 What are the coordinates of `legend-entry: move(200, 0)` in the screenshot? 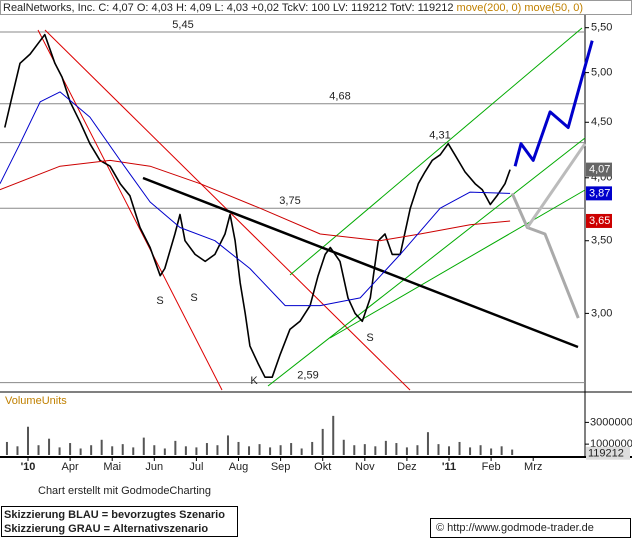 It's located at (489, 8).